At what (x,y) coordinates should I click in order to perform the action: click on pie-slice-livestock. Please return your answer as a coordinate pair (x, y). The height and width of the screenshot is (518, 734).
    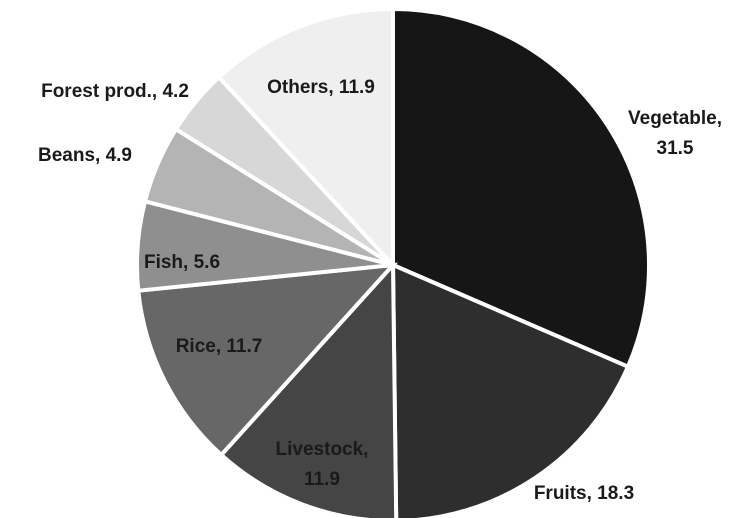
    Looking at the image, I should click on (308, 388).